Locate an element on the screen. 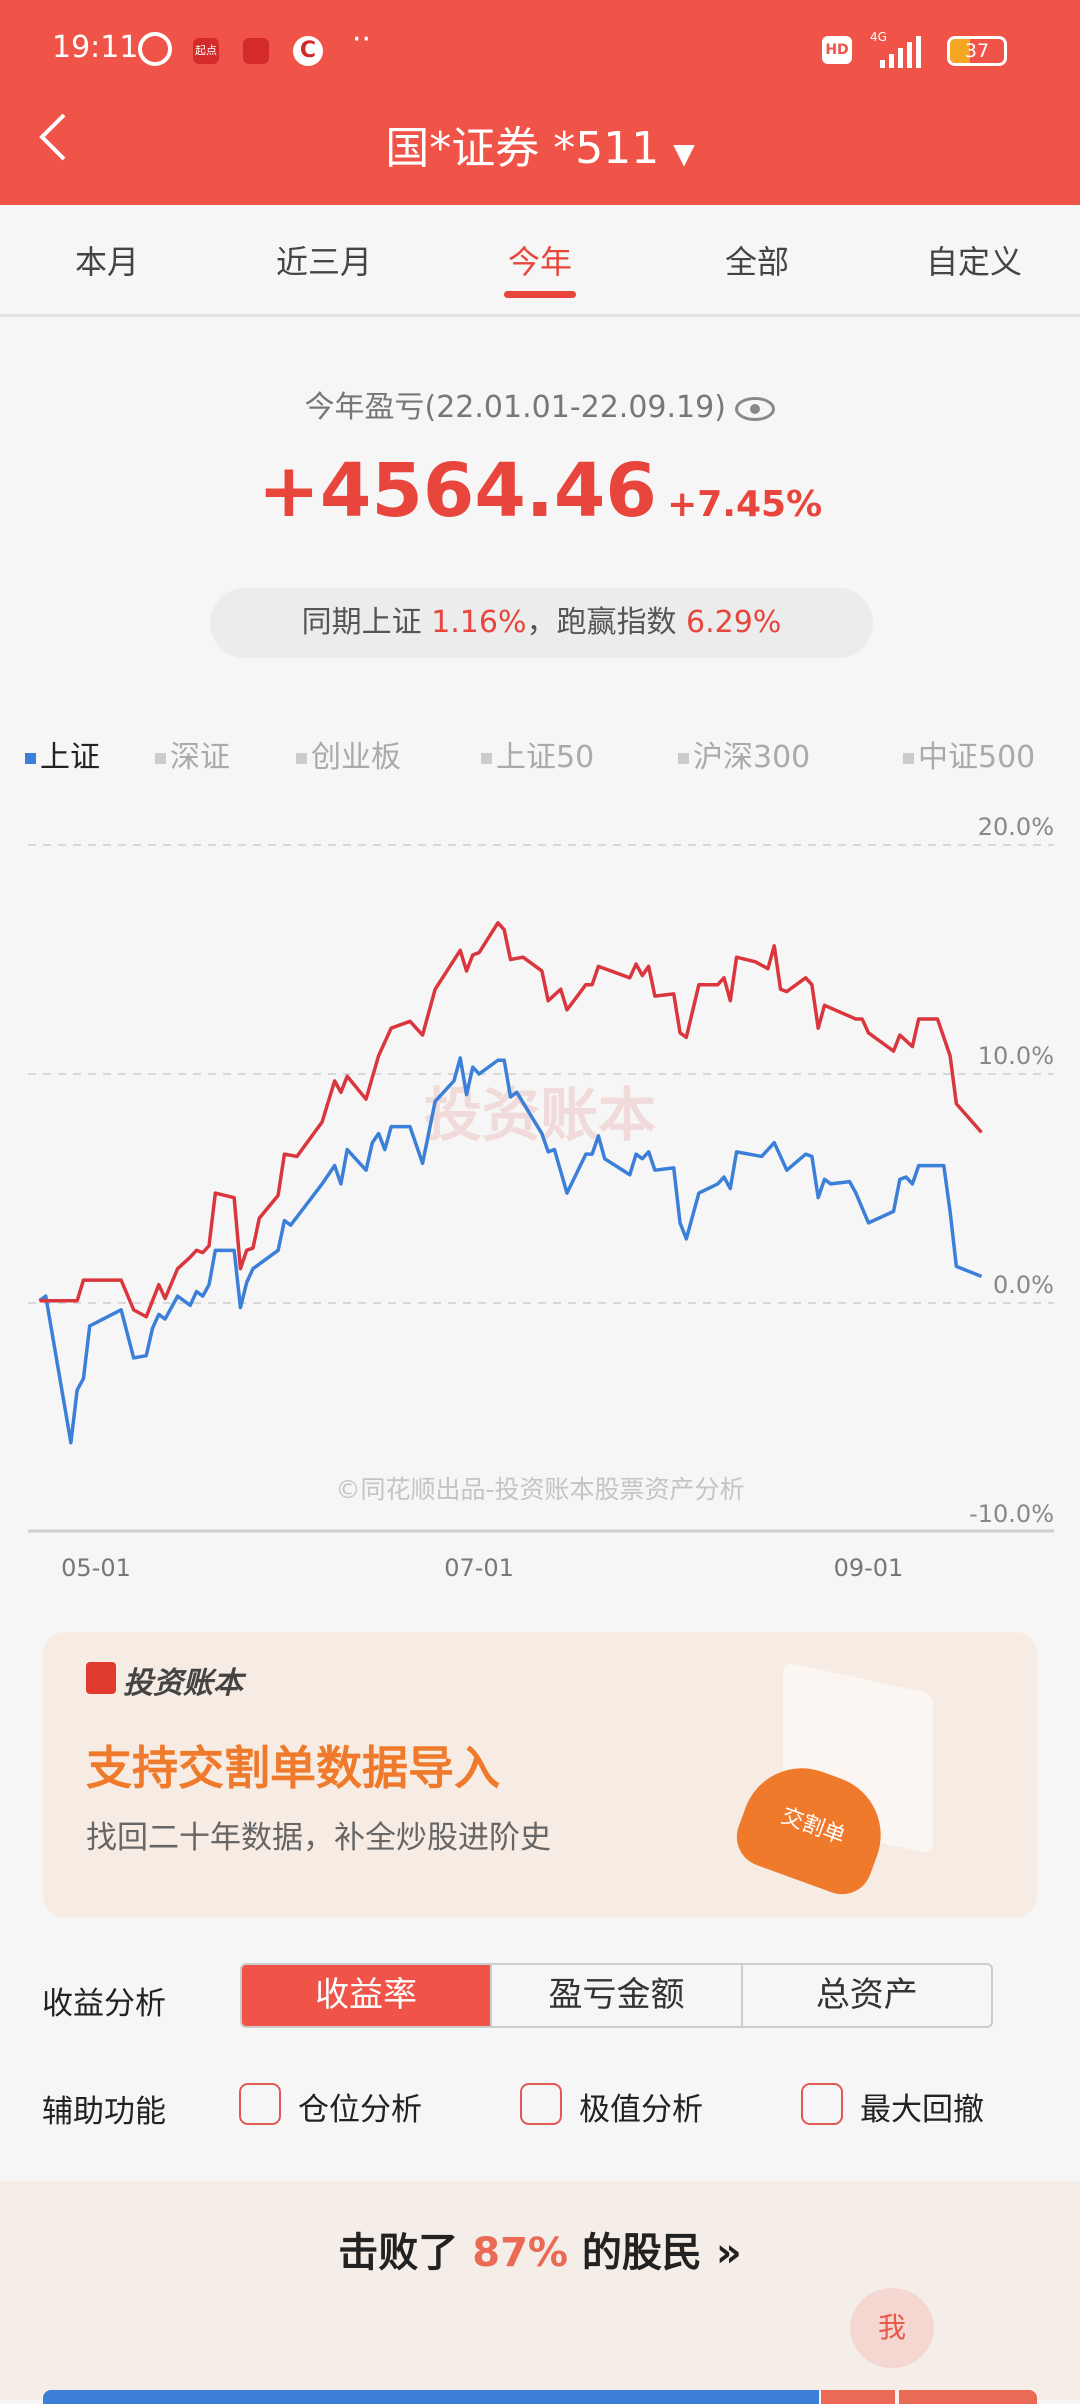 The image size is (1080, 2404). alarm-icon is located at coordinates (155, 49).